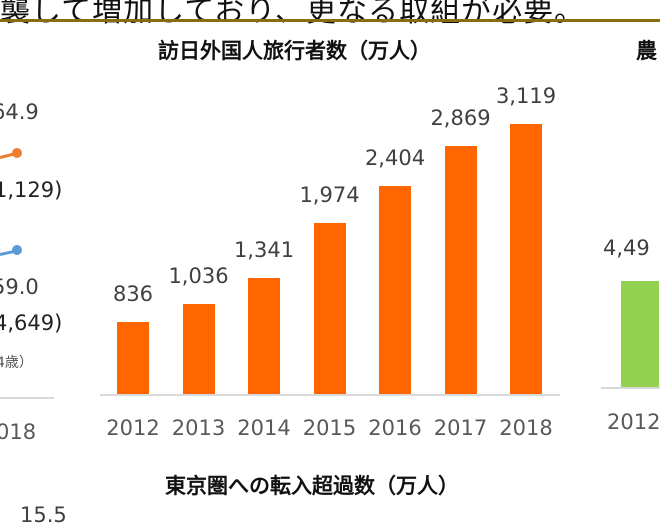 The image size is (660, 527). I want to click on bar-label: 3,119, so click(526, 96).